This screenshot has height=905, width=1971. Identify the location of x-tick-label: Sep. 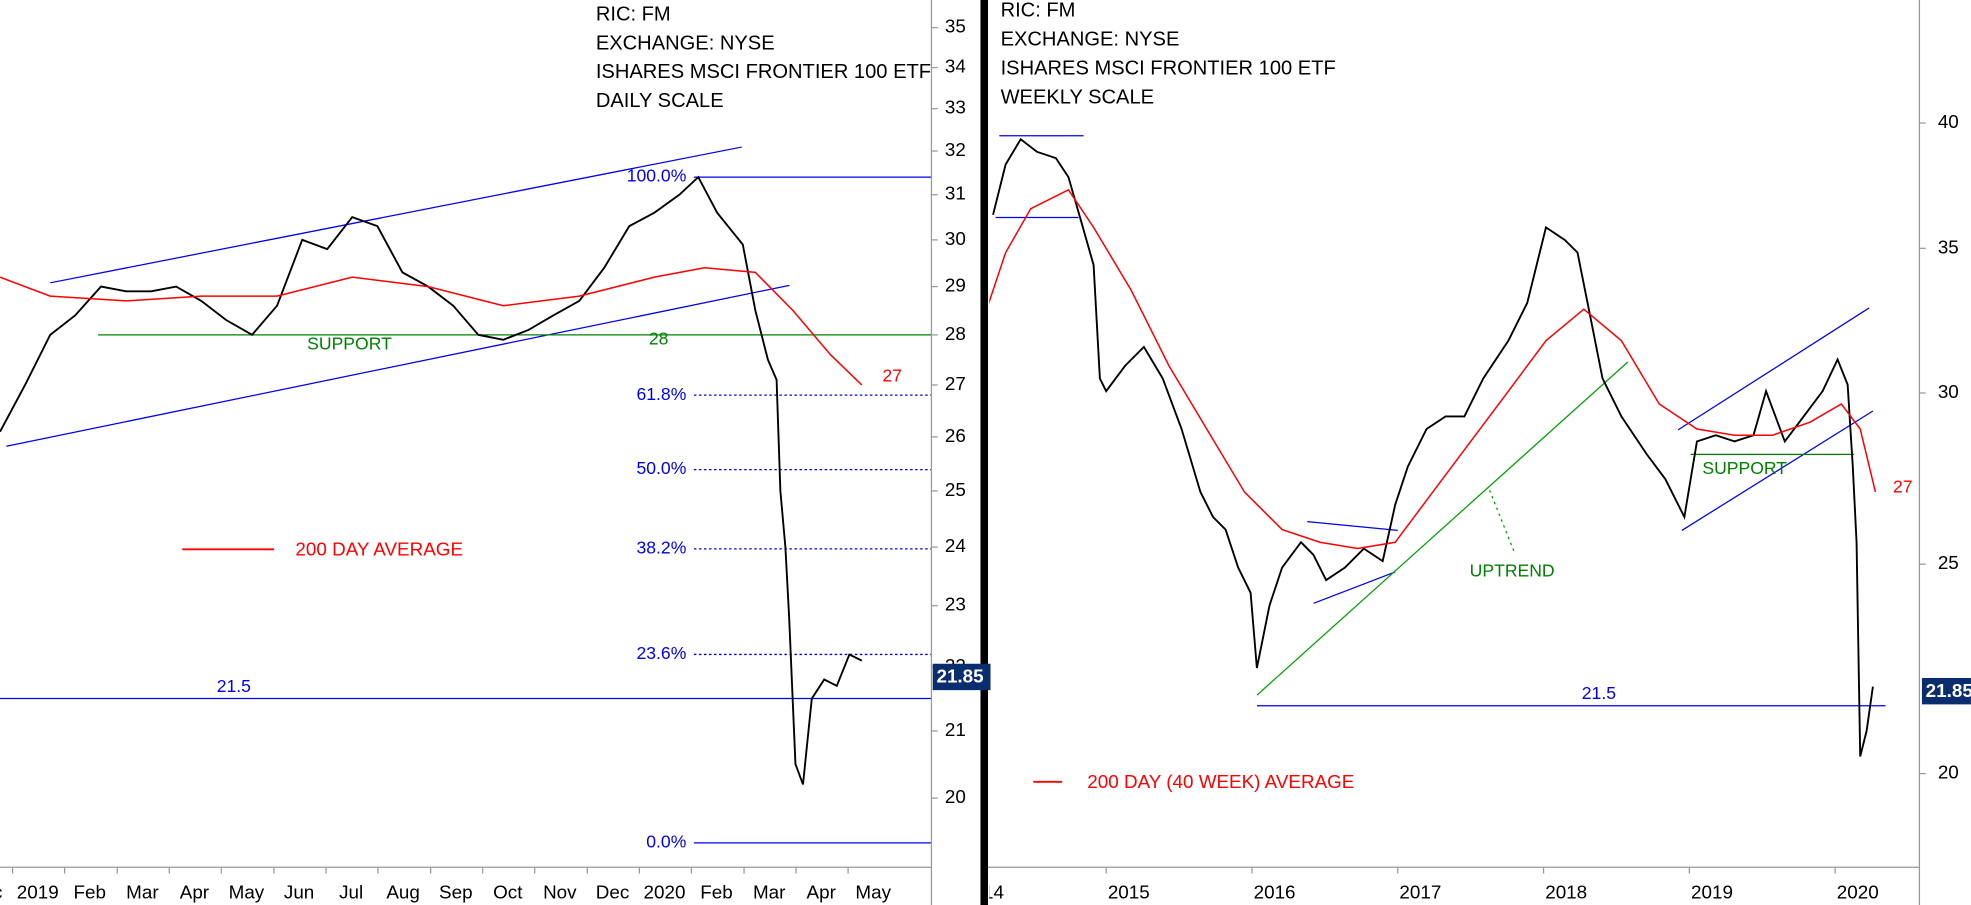
(456, 892).